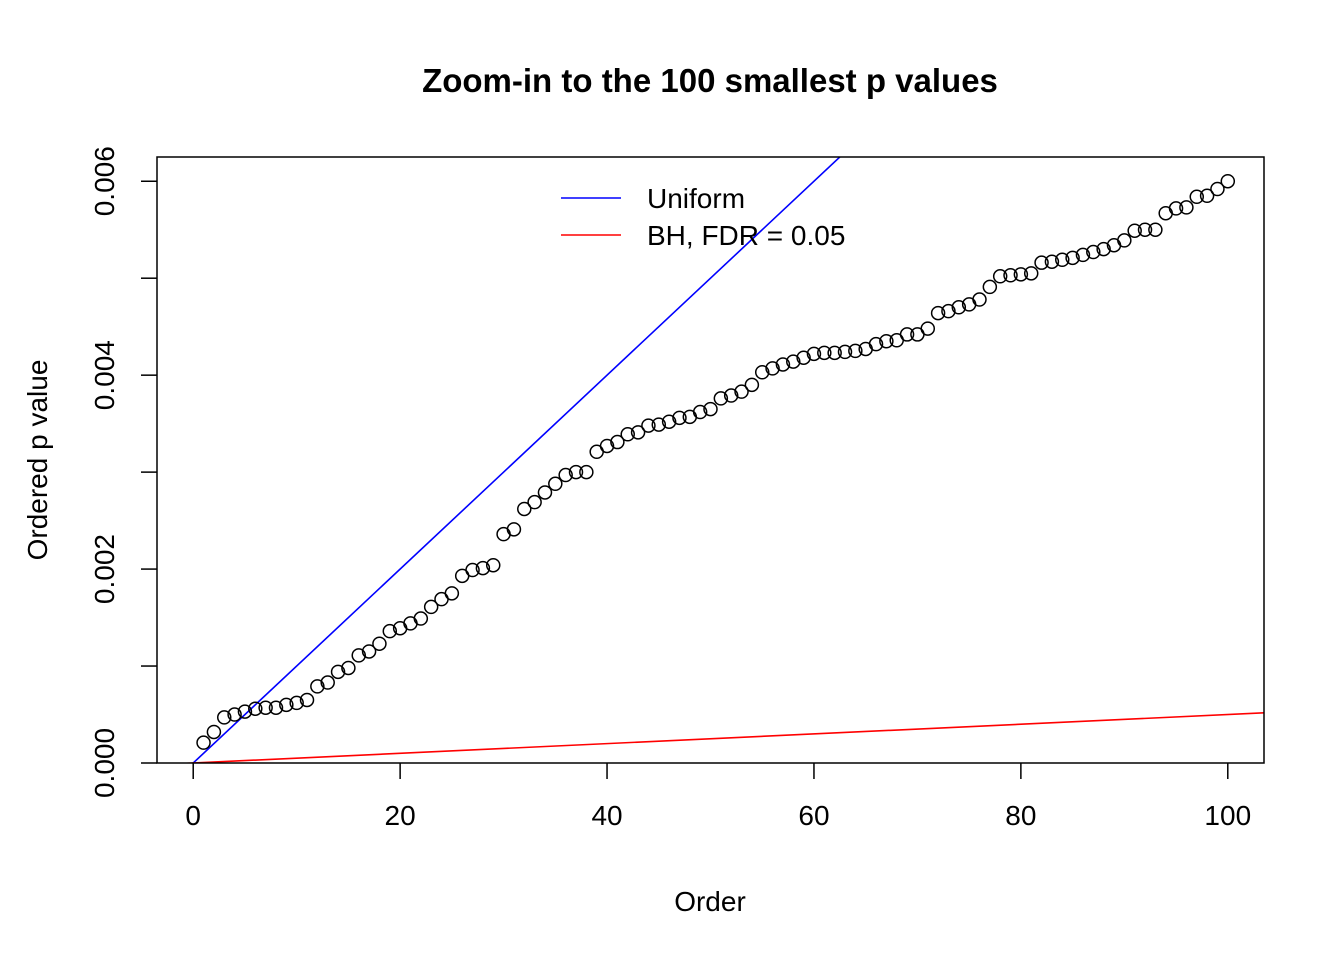 This screenshot has width=1344, height=960. I want to click on x-axis-label: Order, so click(710, 901).